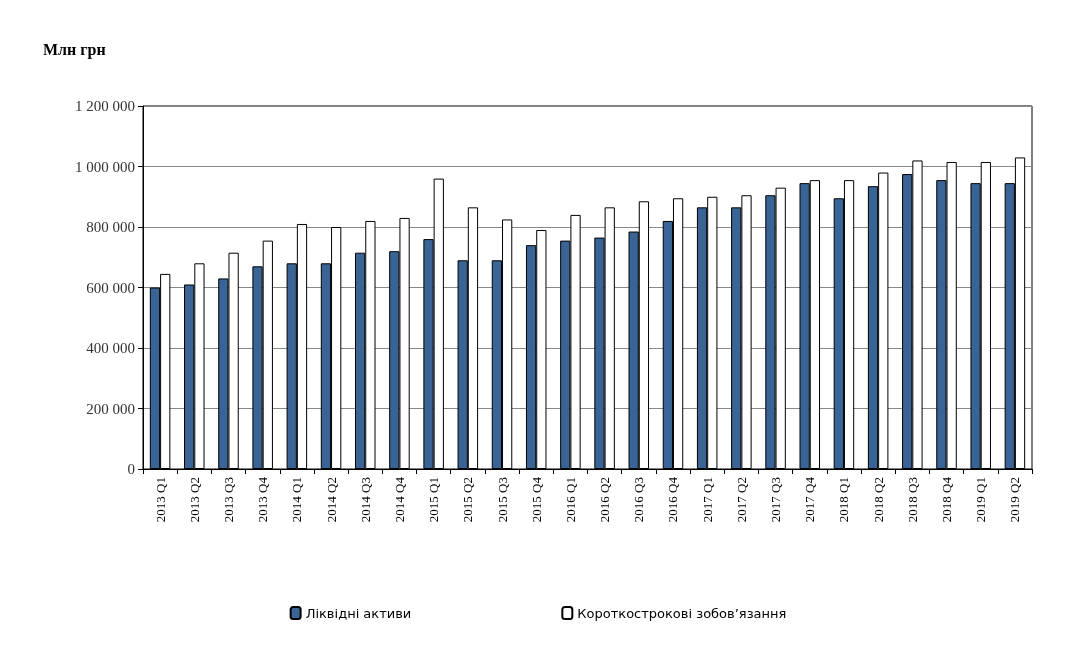  Describe the element at coordinates (981, 500) in the screenshot. I see `x-tick-label: 2019 Q1` at that location.